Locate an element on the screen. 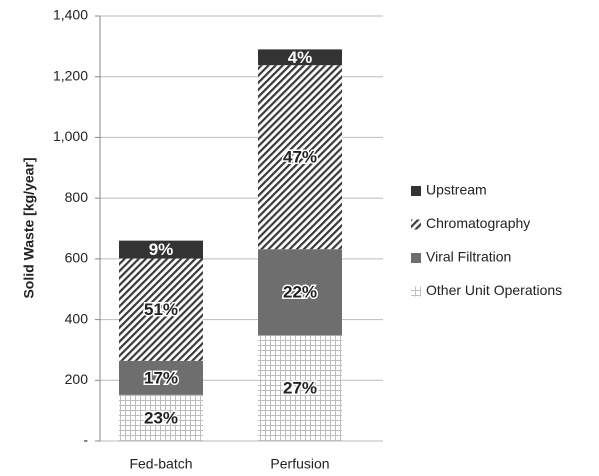  value-label: 4% is located at coordinates (300, 57).